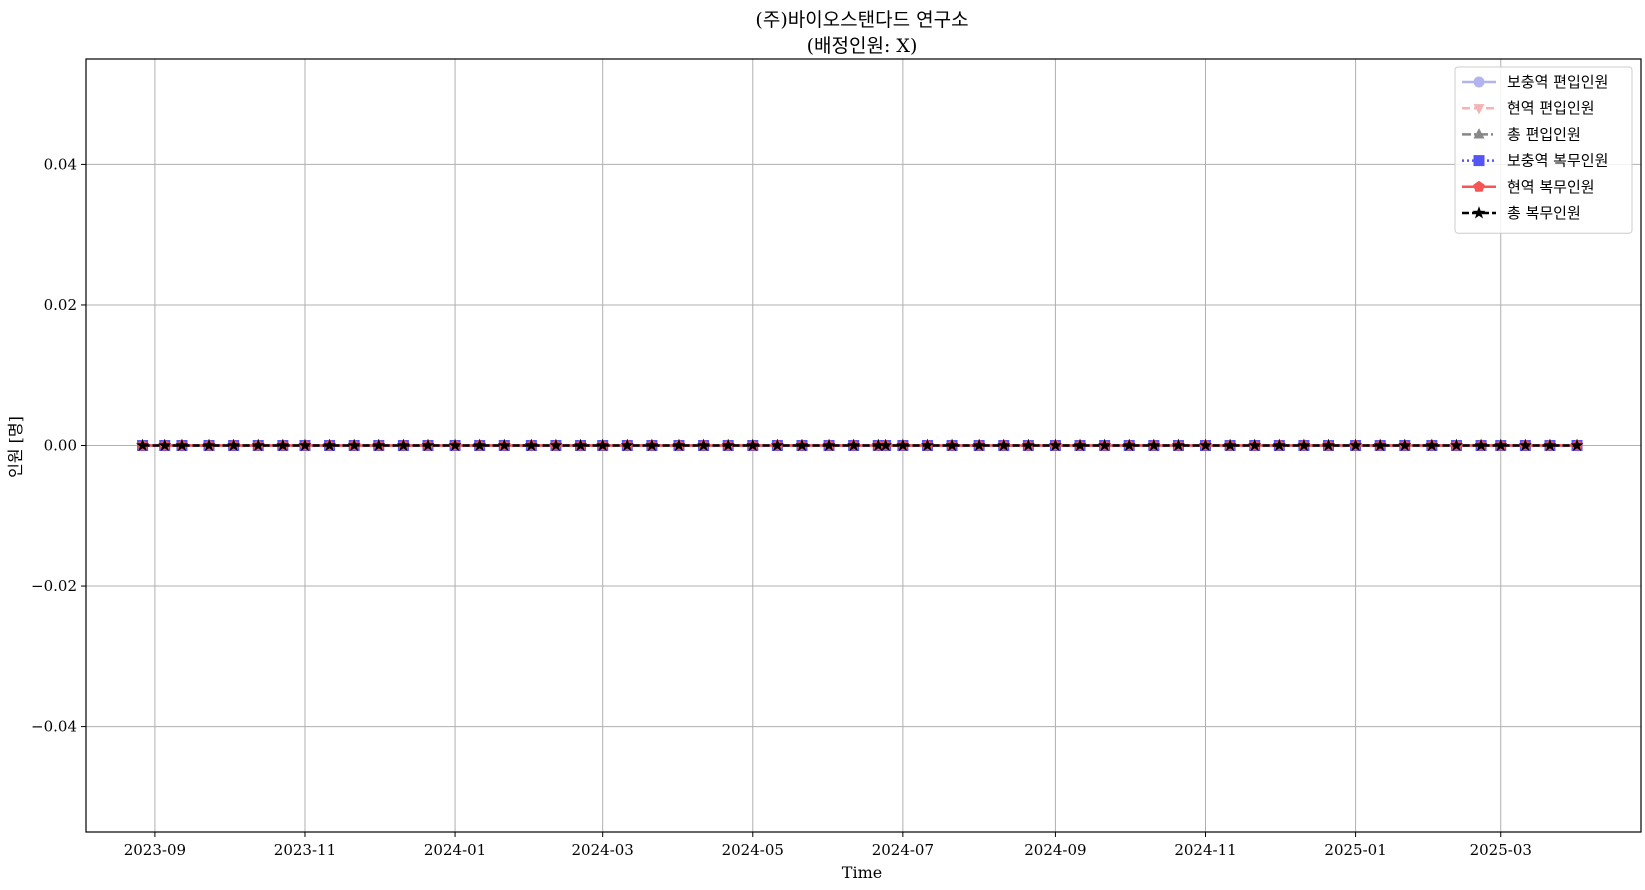 The image size is (1645, 890). What do you see at coordinates (1557, 161) in the screenshot?
I see `legend-label: 보충역 복무인원` at bounding box center [1557, 161].